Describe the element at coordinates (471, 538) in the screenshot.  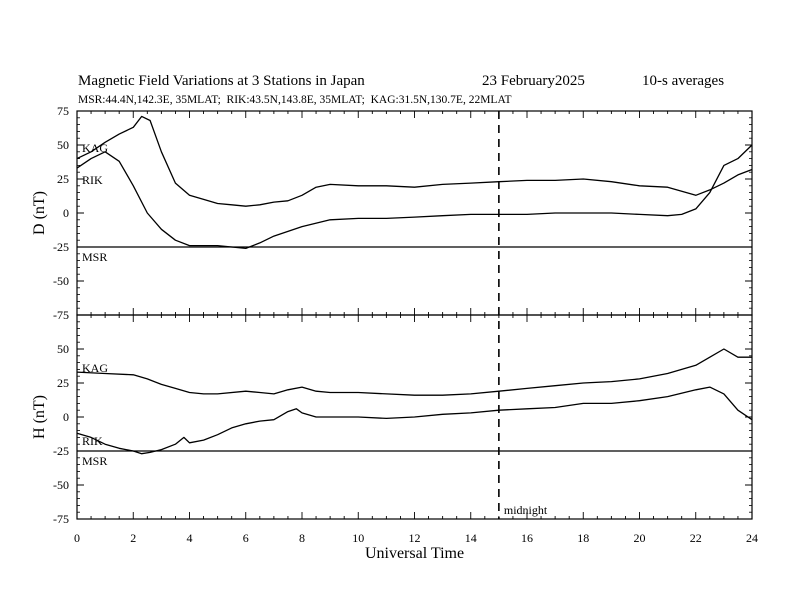
I see `xtick-label: 14` at that location.